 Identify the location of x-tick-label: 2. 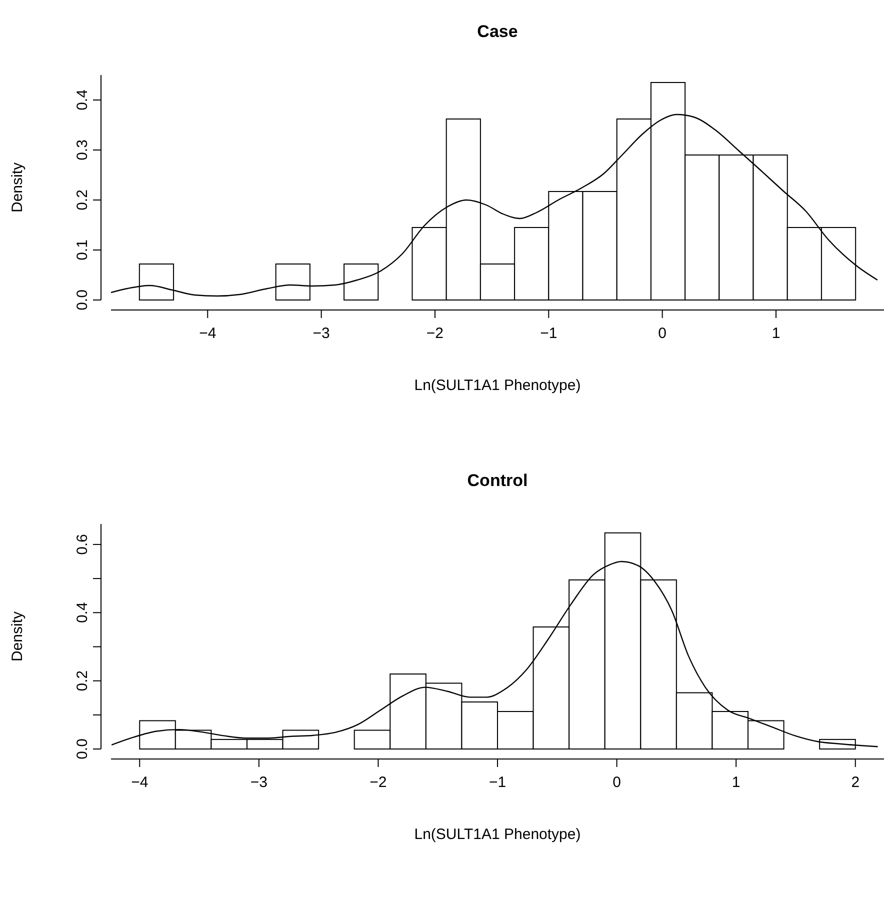
(855, 782).